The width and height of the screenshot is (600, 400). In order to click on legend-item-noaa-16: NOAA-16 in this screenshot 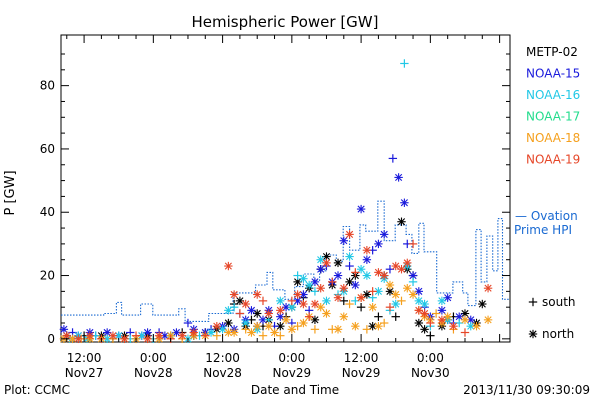, I will do `click(553, 95)`.